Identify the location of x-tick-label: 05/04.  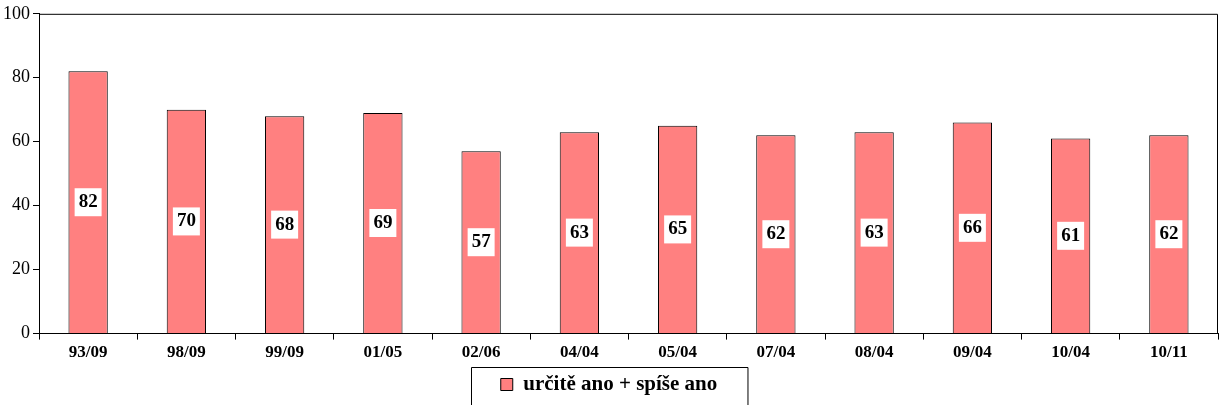
(678, 352).